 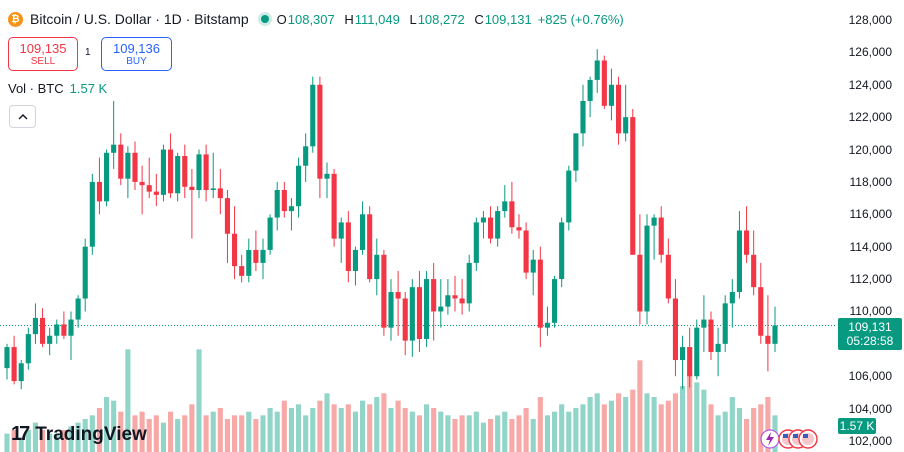 I want to click on sell-price: 109,135, so click(x=43, y=48).